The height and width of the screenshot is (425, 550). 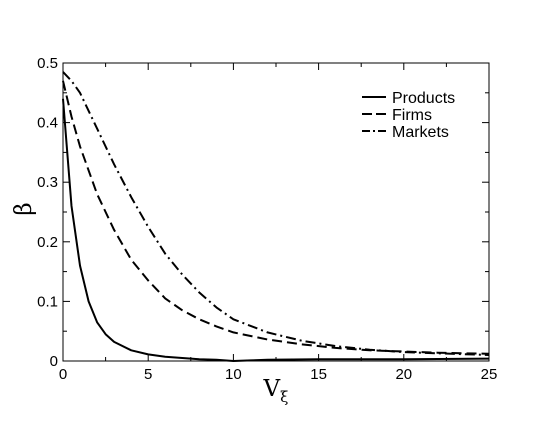 I want to click on y-tick-label: 0, so click(x=54, y=361).